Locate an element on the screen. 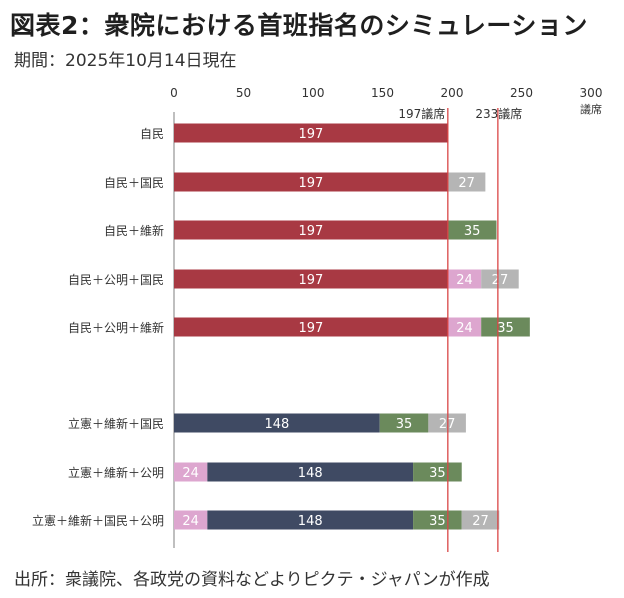  x-tick-label: 0 is located at coordinates (174, 93).